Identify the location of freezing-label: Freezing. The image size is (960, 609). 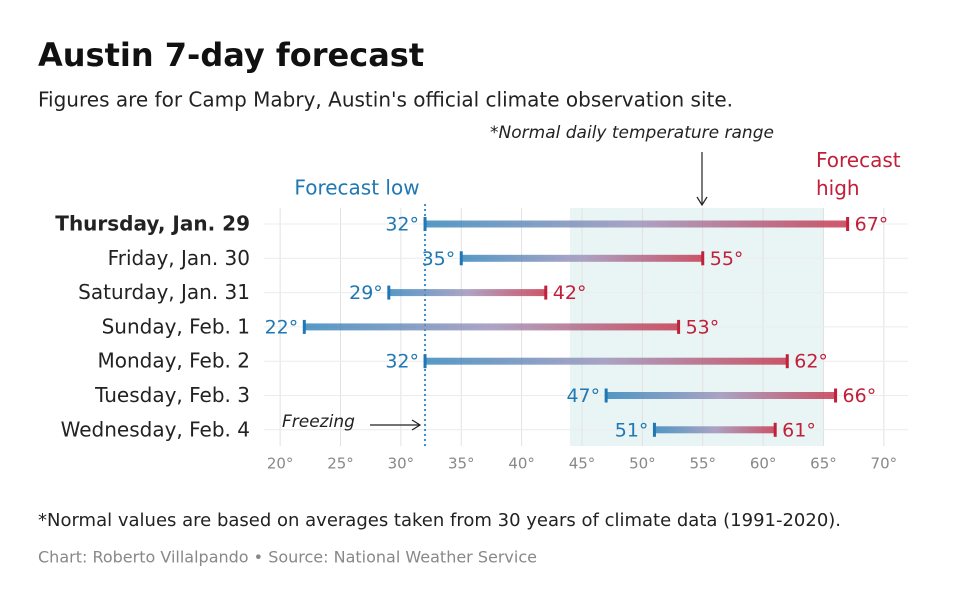
(318, 422).